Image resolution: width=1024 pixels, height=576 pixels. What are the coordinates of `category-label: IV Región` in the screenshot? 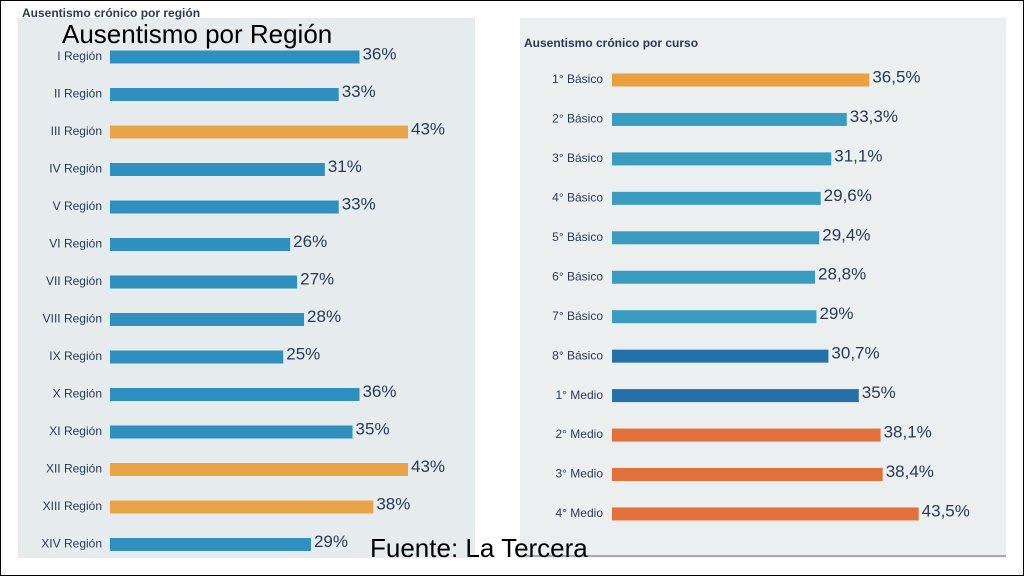 It's located at (75, 169).